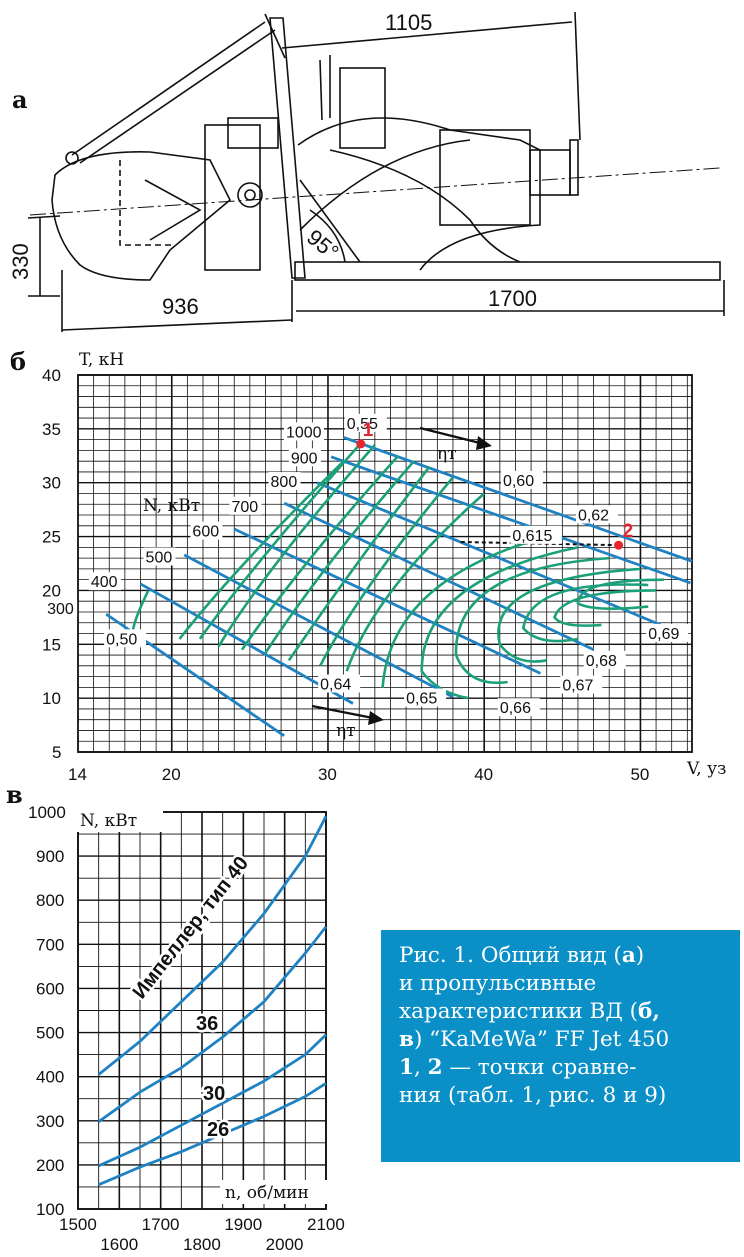 This screenshot has width=744, height=1257. I want to click on power-rpm-x-tick: 2100, so click(326, 1224).